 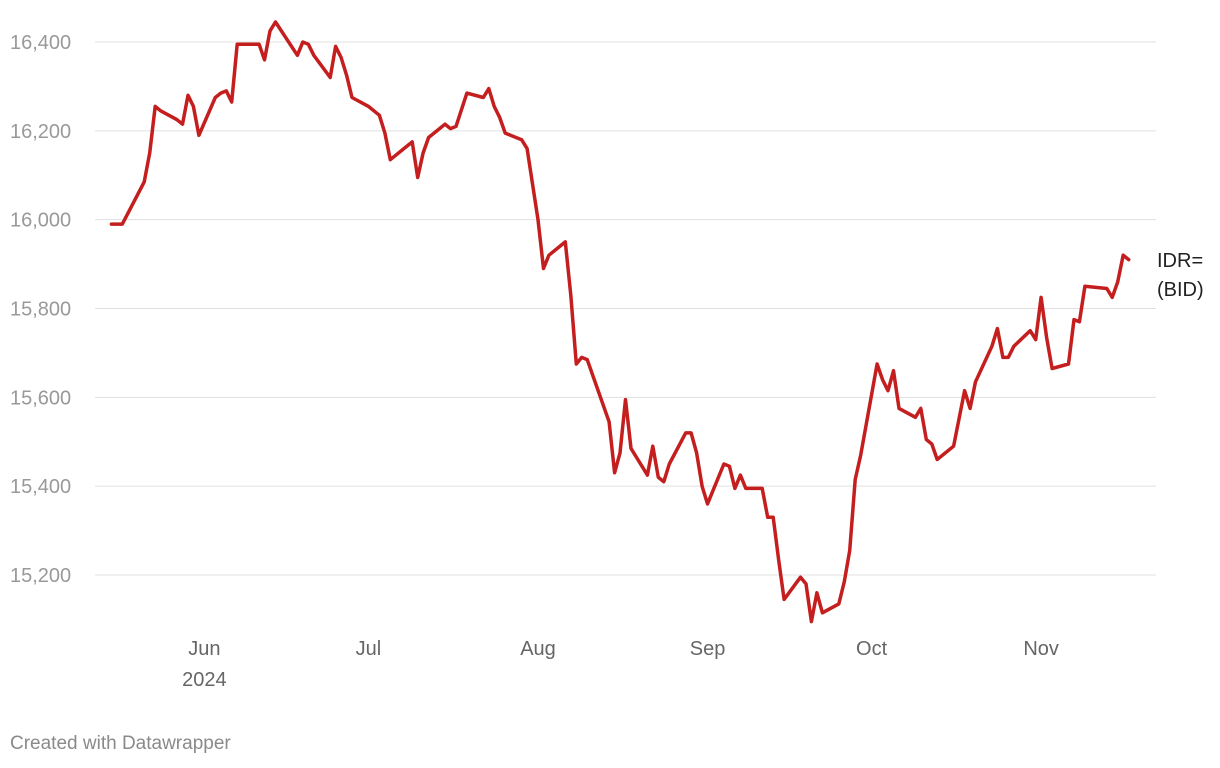 What do you see at coordinates (1041, 649) in the screenshot?
I see `x-tick-label: Nov` at bounding box center [1041, 649].